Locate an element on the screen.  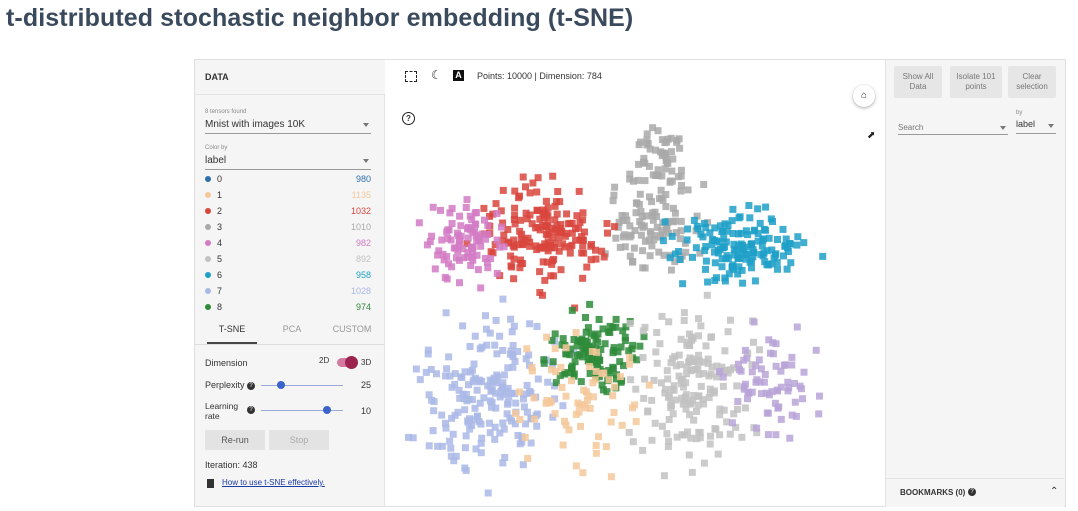
rerun-button: Re-run is located at coordinates (235, 440).